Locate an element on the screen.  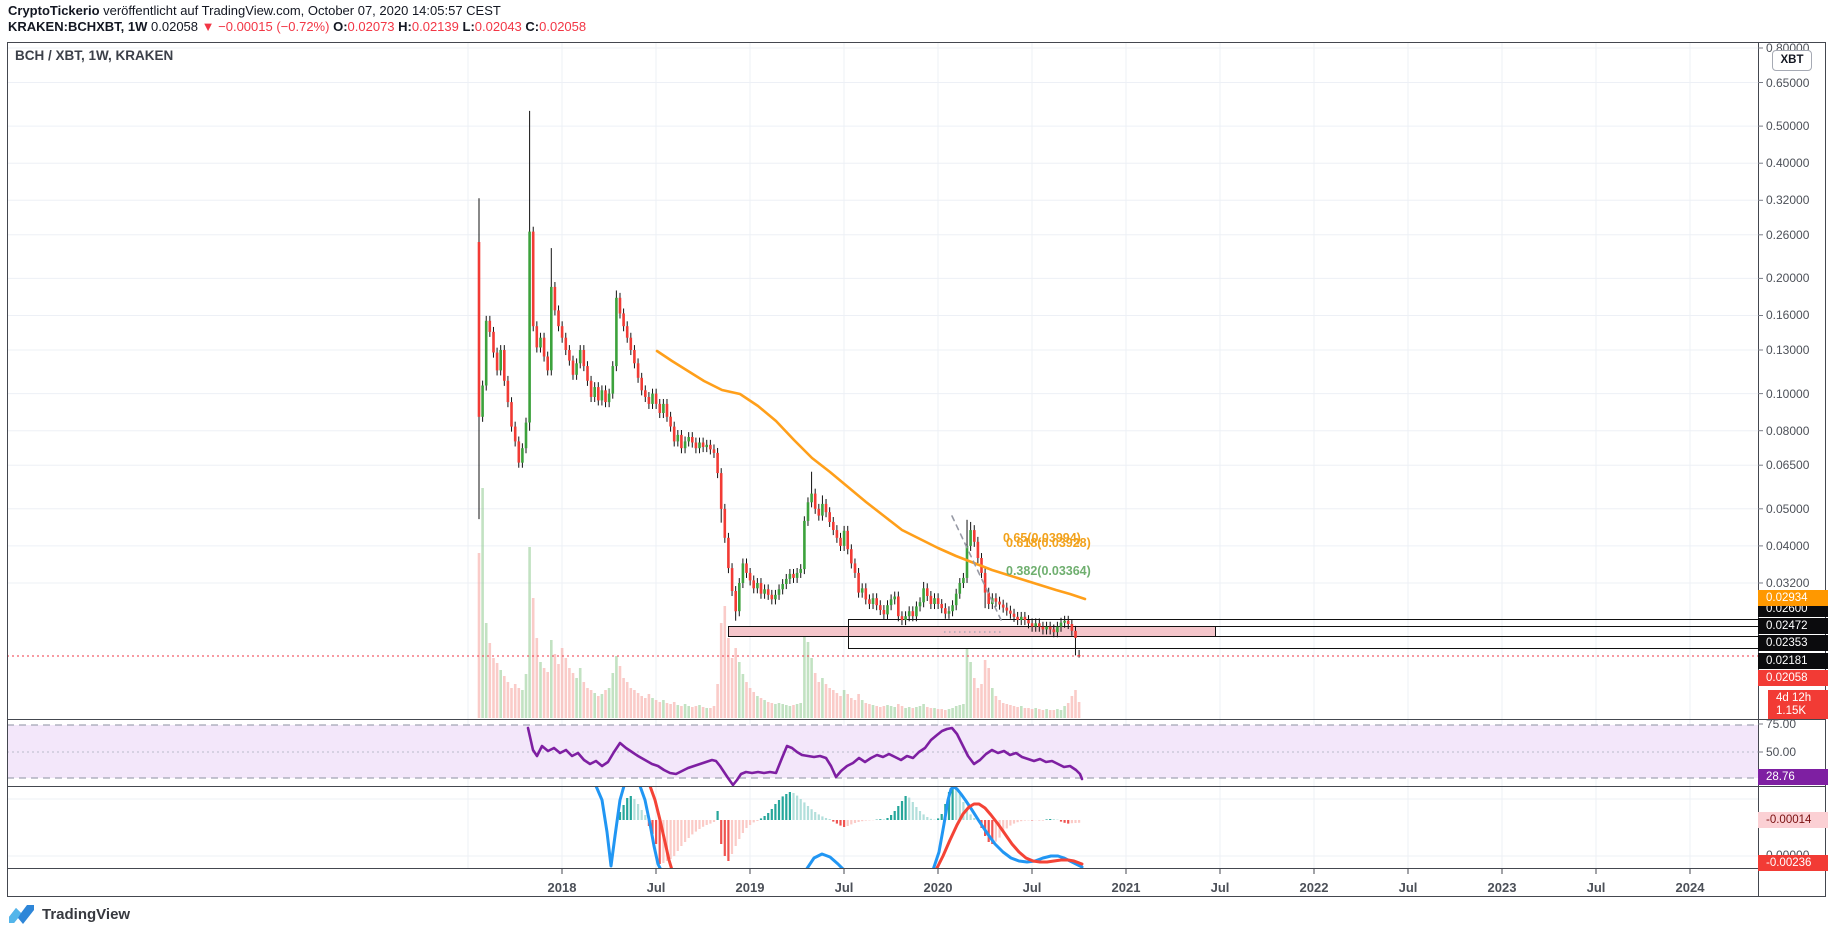
tradingview-logo: TradingView is located at coordinates (69, 914).